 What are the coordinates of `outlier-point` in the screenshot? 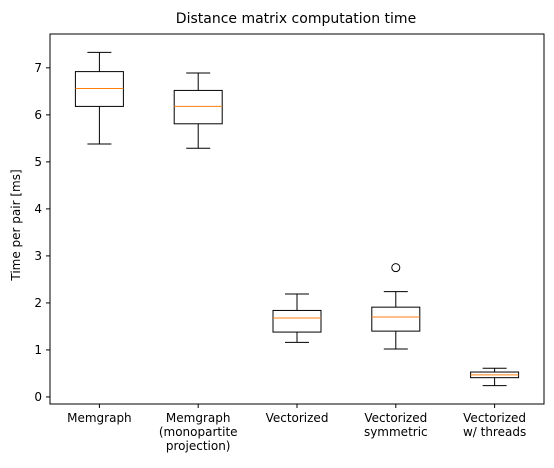 It's located at (396, 268).